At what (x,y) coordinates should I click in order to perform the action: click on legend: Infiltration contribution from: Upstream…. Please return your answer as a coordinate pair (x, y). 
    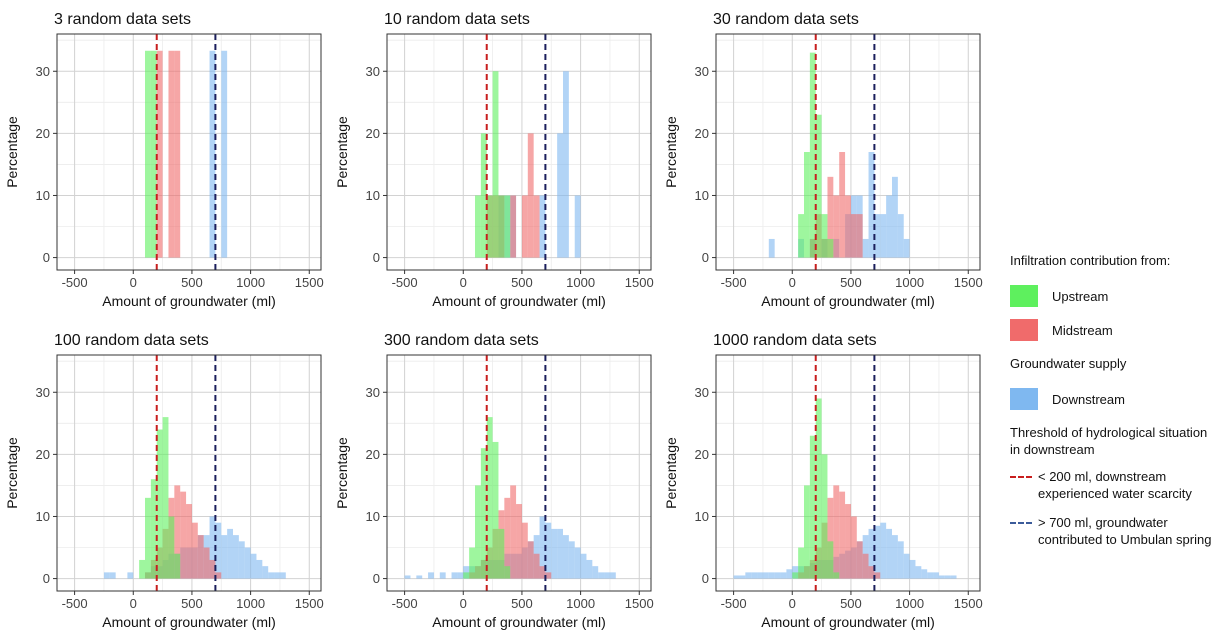
    Looking at the image, I should click on (1115, 406).